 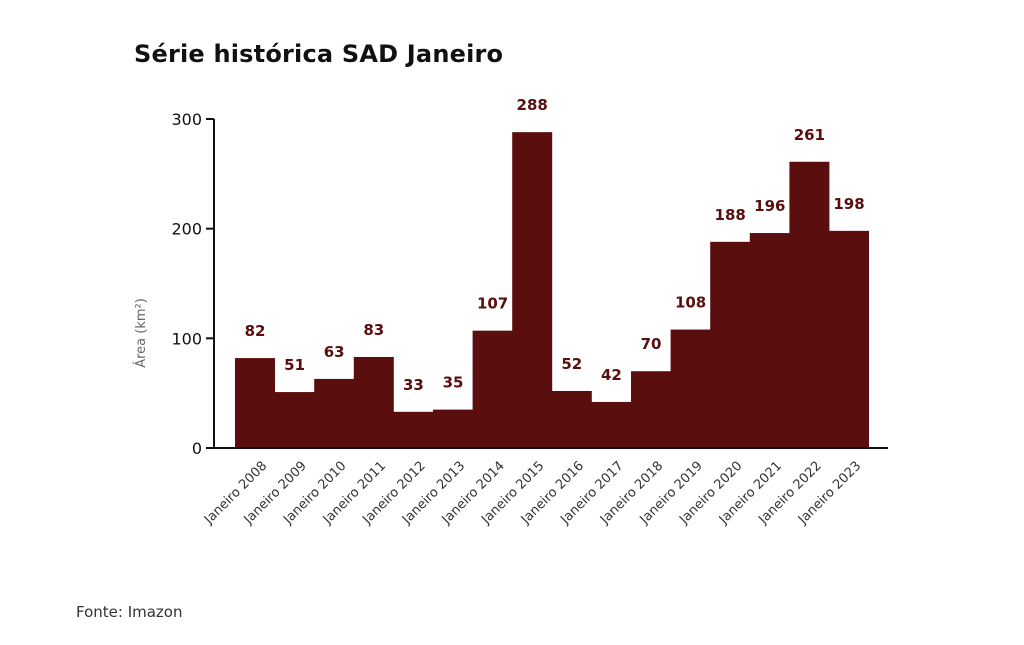 What do you see at coordinates (571, 364) in the screenshot?
I see `data-label: 52` at bounding box center [571, 364].